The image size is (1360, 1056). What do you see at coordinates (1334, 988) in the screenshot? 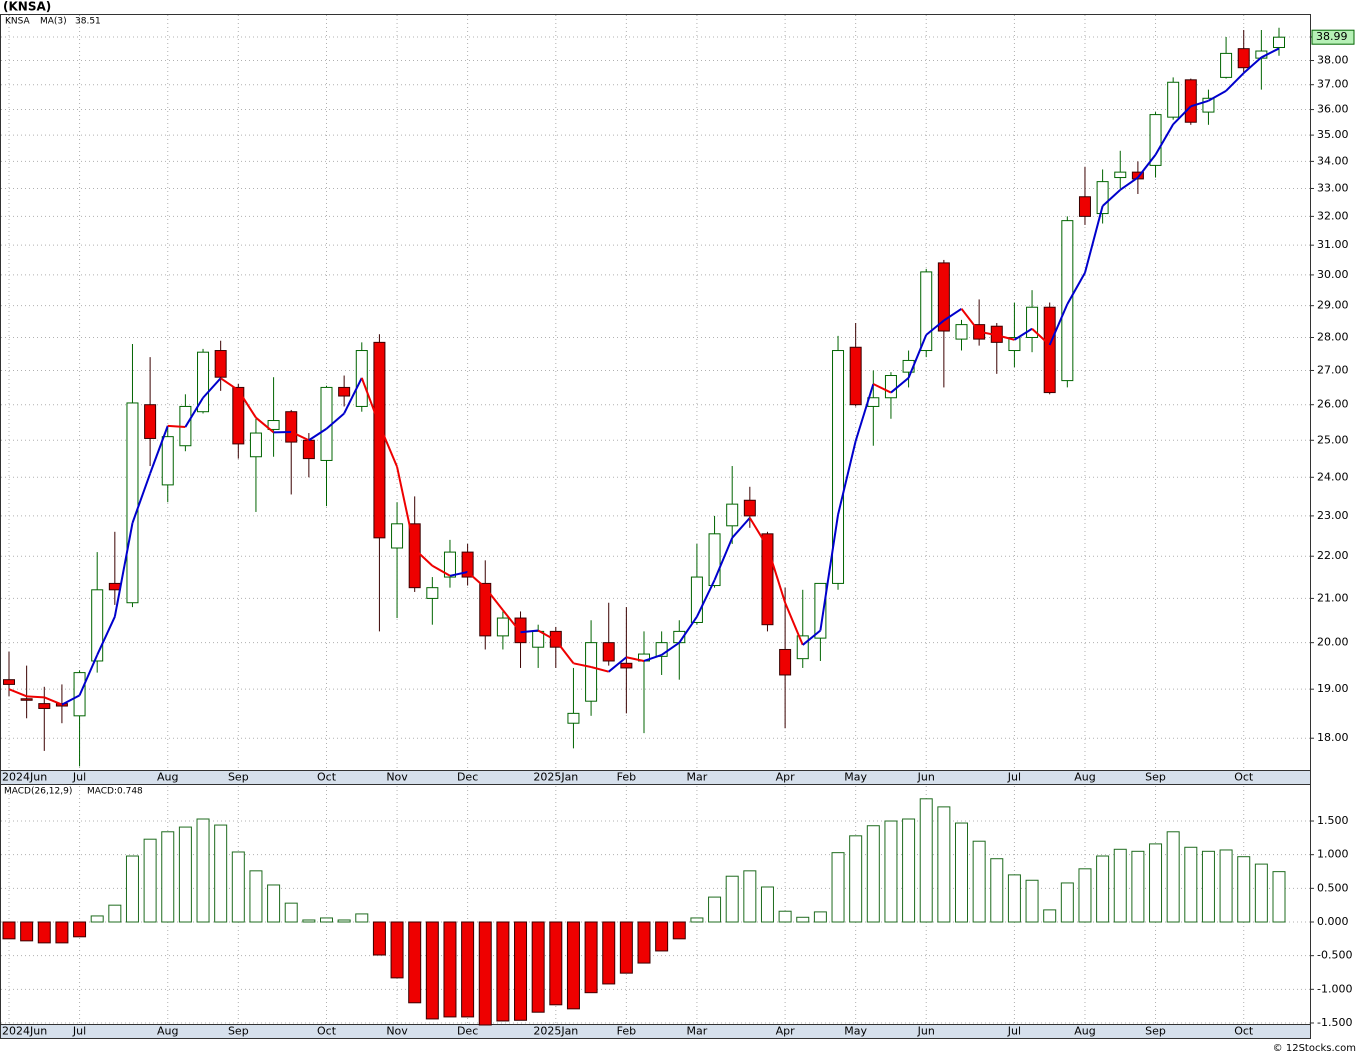
I see `y-tick-label: -1.000` at bounding box center [1334, 988].